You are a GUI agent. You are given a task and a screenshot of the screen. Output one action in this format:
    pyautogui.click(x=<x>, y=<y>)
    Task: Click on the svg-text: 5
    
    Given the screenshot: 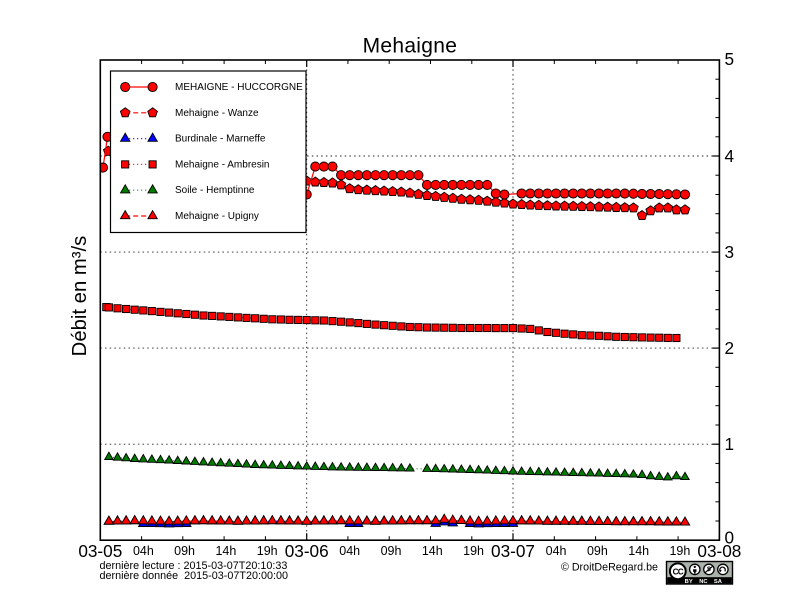 What is the action you would take?
    pyautogui.click(x=730, y=59)
    